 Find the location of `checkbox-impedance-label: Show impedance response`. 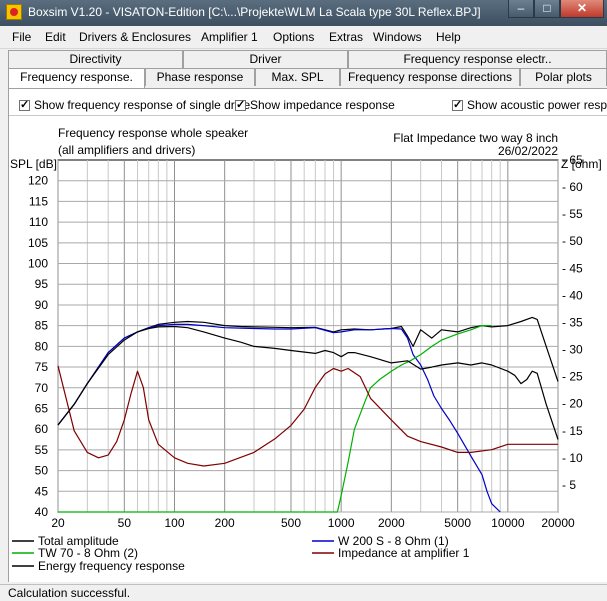

checkbox-impedance-label: Show impedance response is located at coordinates (322, 105).